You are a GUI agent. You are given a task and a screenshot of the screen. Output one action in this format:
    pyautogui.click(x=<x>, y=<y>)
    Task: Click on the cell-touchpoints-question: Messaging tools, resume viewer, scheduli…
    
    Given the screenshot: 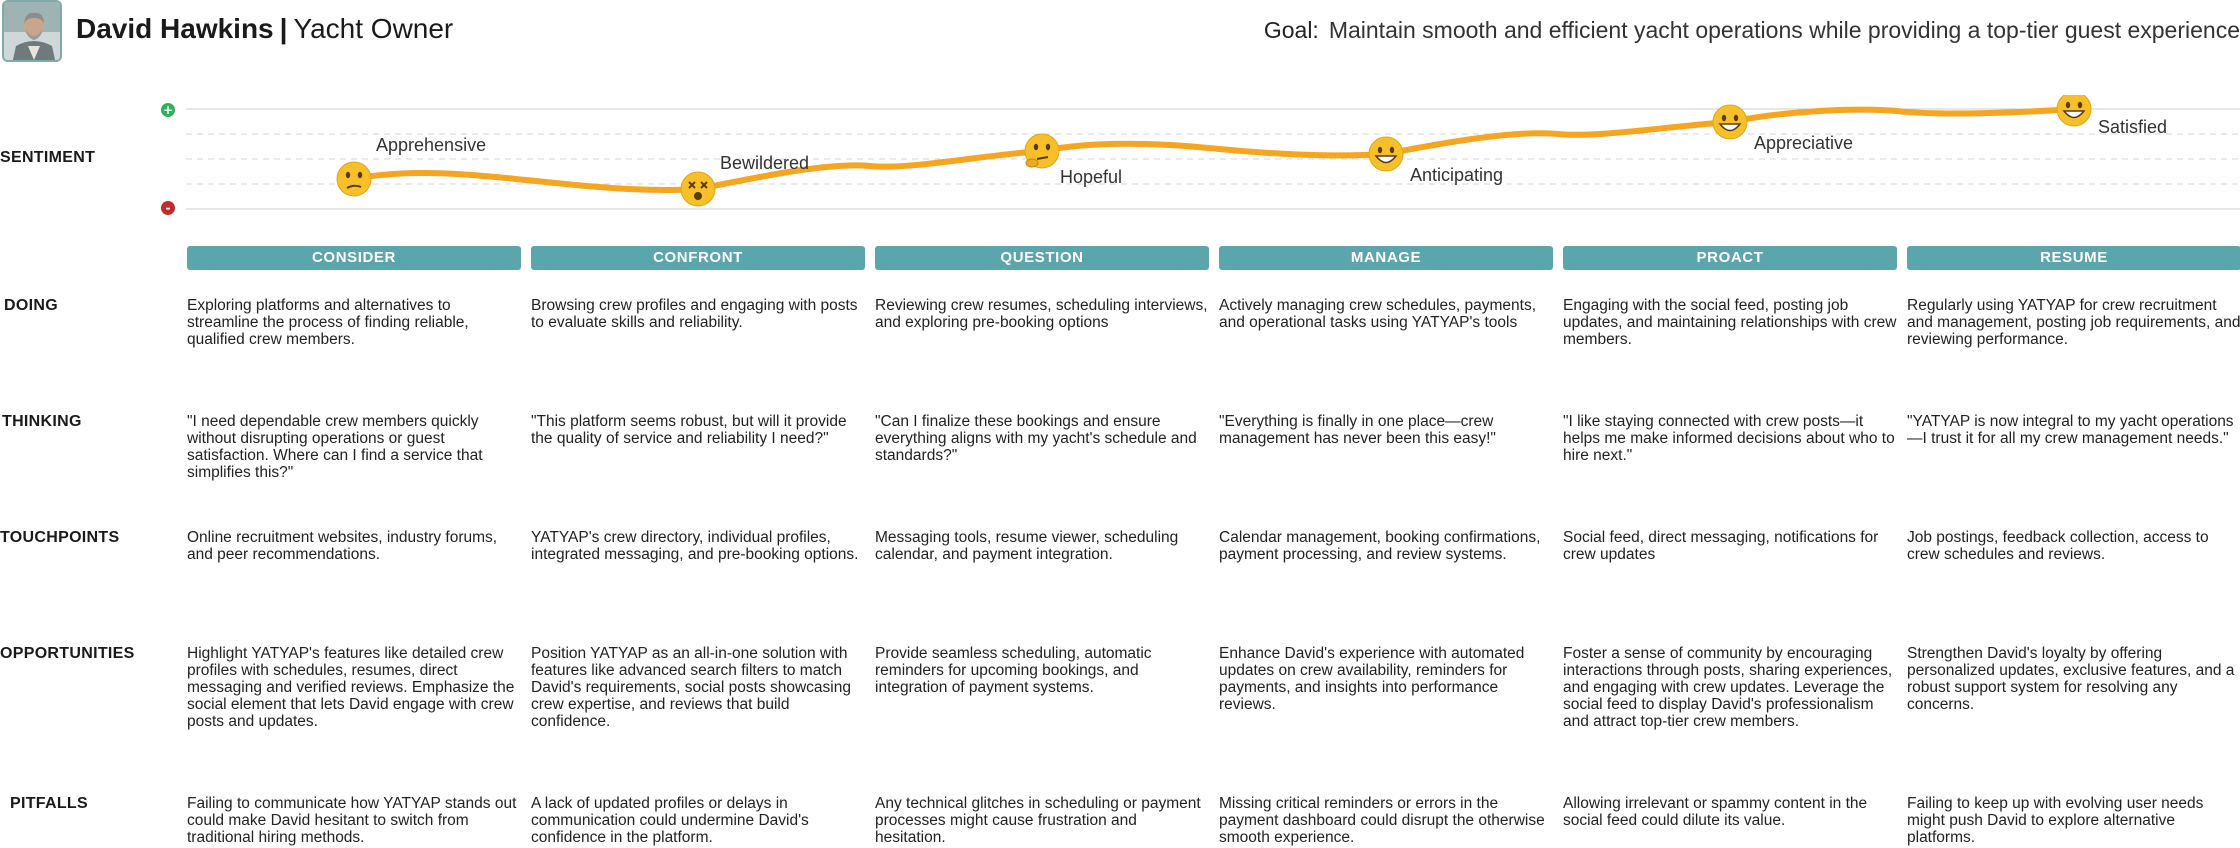 What is the action you would take?
    pyautogui.click(x=1027, y=546)
    